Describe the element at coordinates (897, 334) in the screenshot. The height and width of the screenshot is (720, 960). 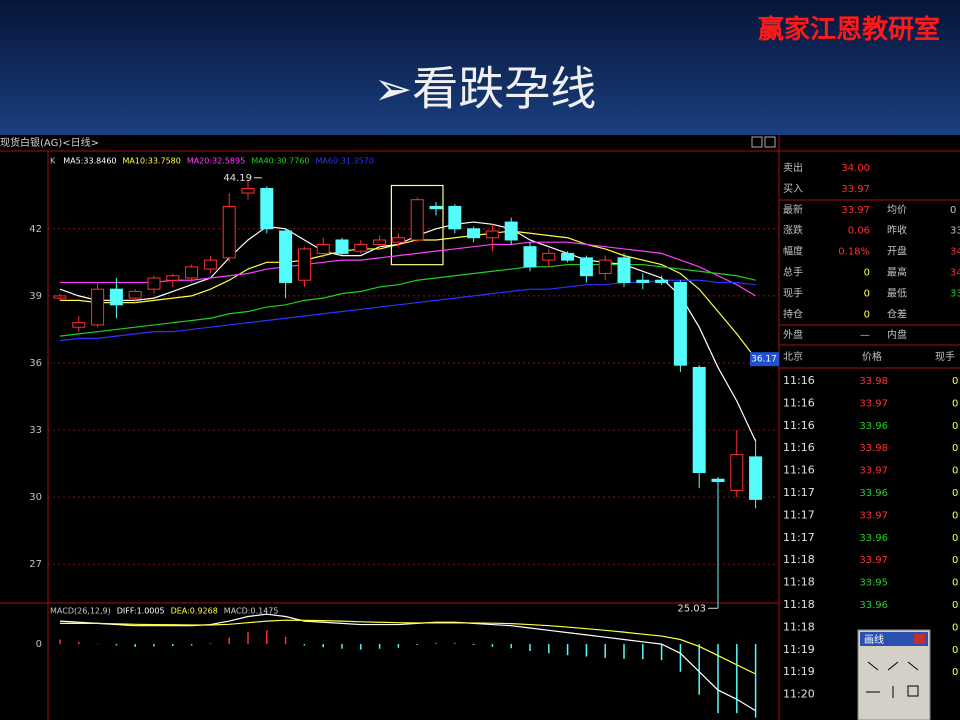
I see `quote-label: 内盘` at that location.